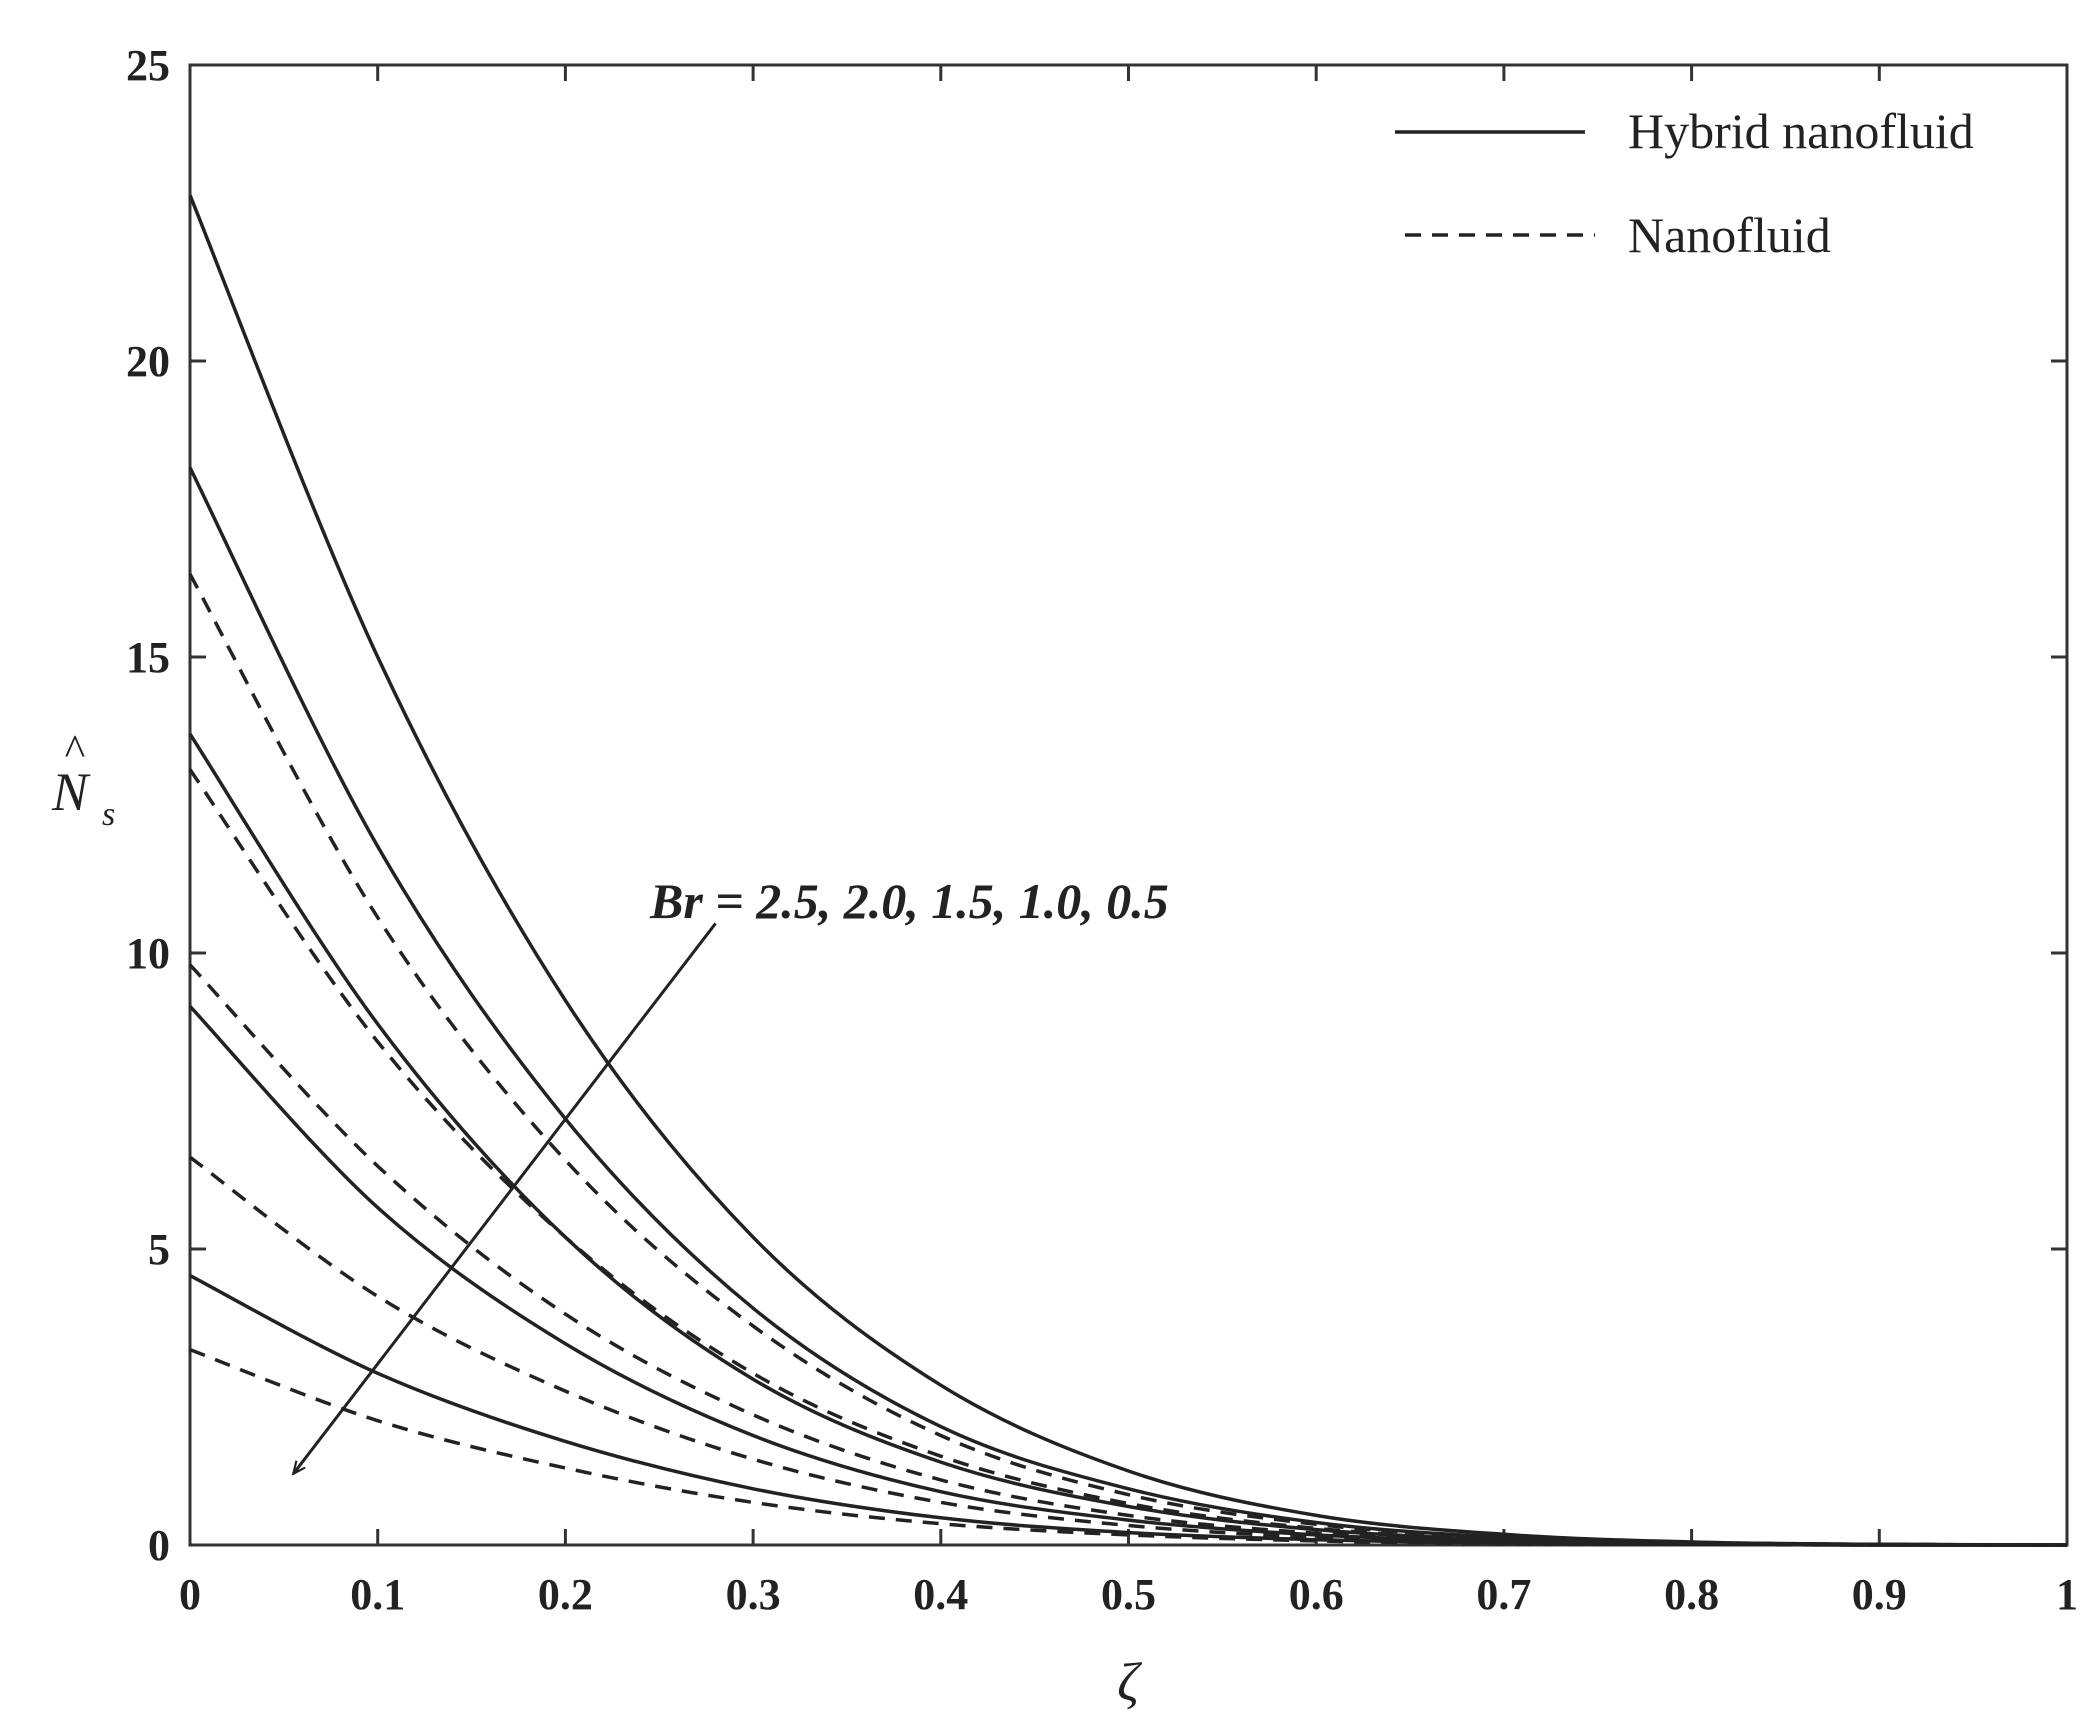  I want to click on x-tick-labels: 0 0.1 0.2 0.3 0.4 0.5 0.6 0.7 0.8 0.9 1, so click(1128, 1594).